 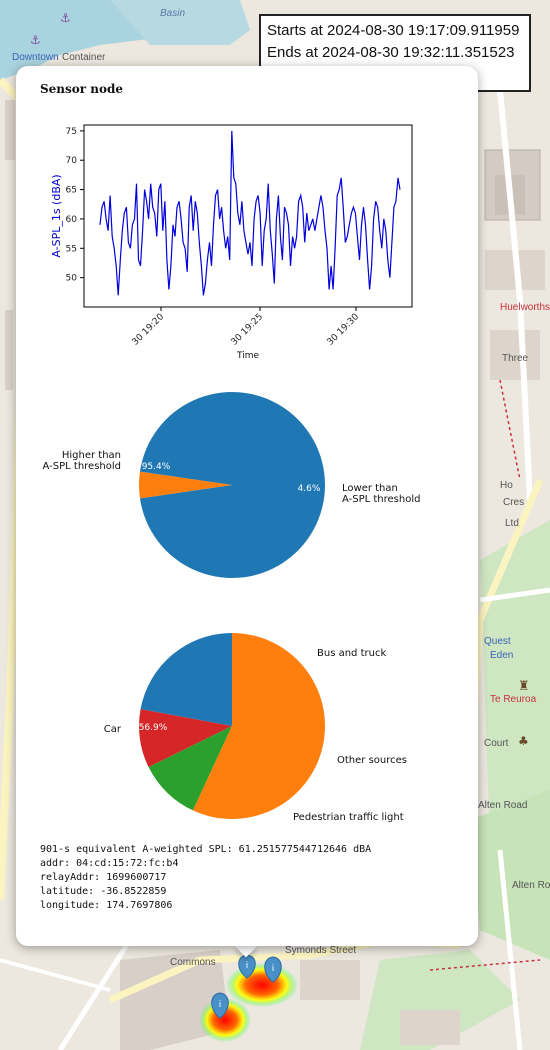 I want to click on pie-category-label: Other sources, so click(x=372, y=760).